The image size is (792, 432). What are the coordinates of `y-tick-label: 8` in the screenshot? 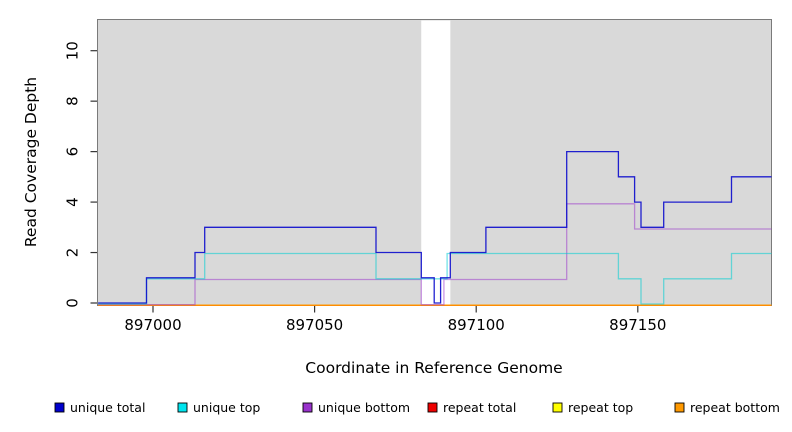 It's located at (73, 101).